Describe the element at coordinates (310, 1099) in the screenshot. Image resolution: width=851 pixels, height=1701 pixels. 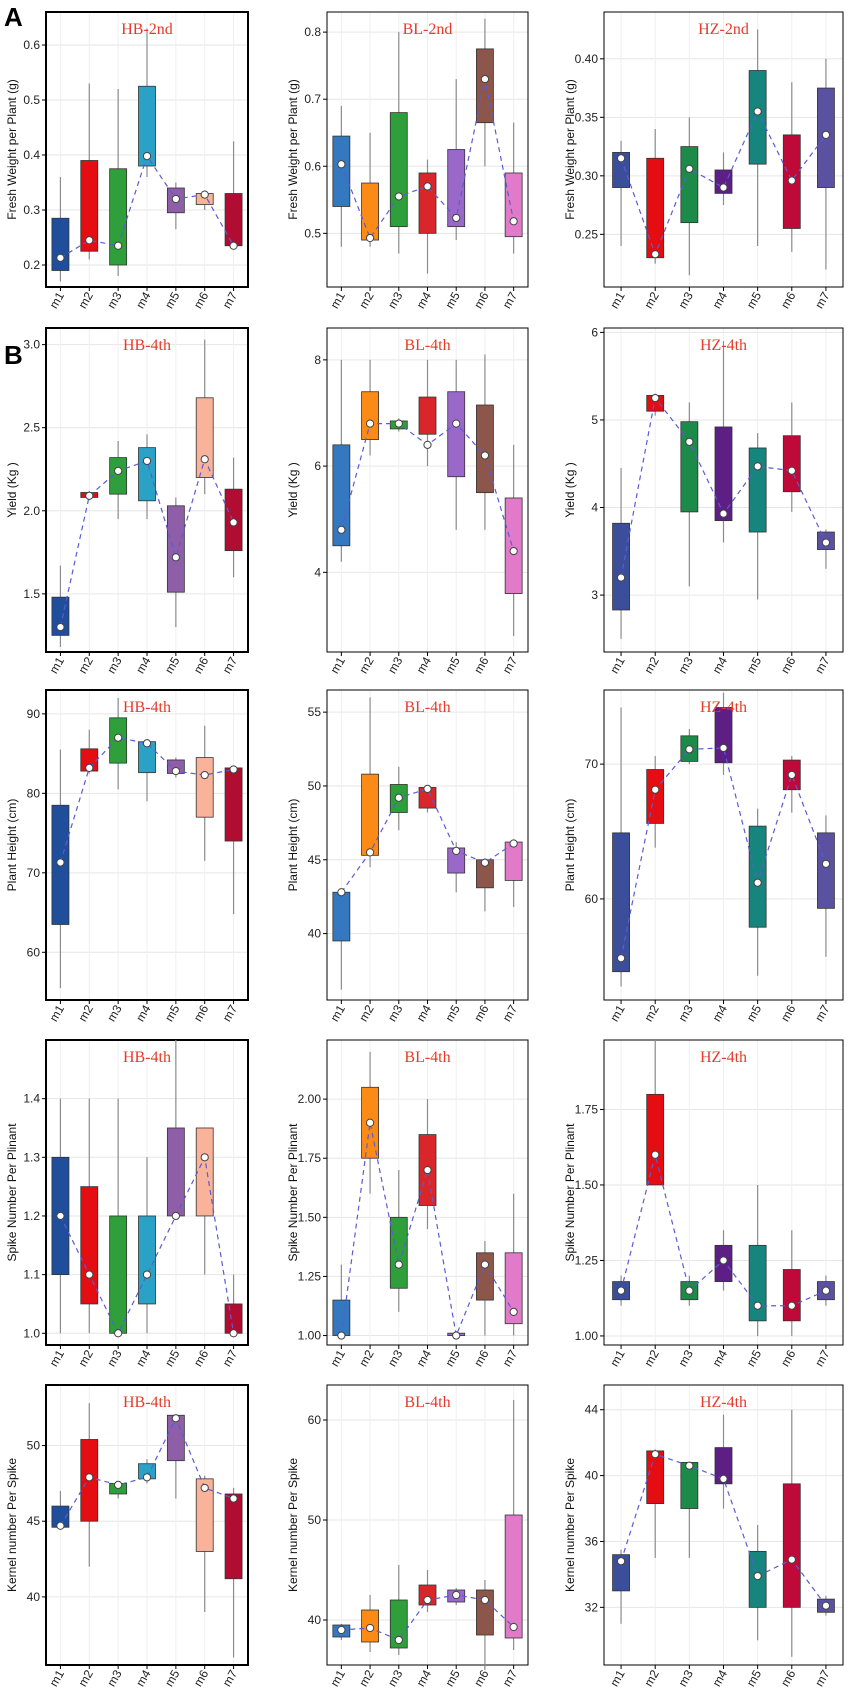
I see `y-tick-label: 2.00` at that location.